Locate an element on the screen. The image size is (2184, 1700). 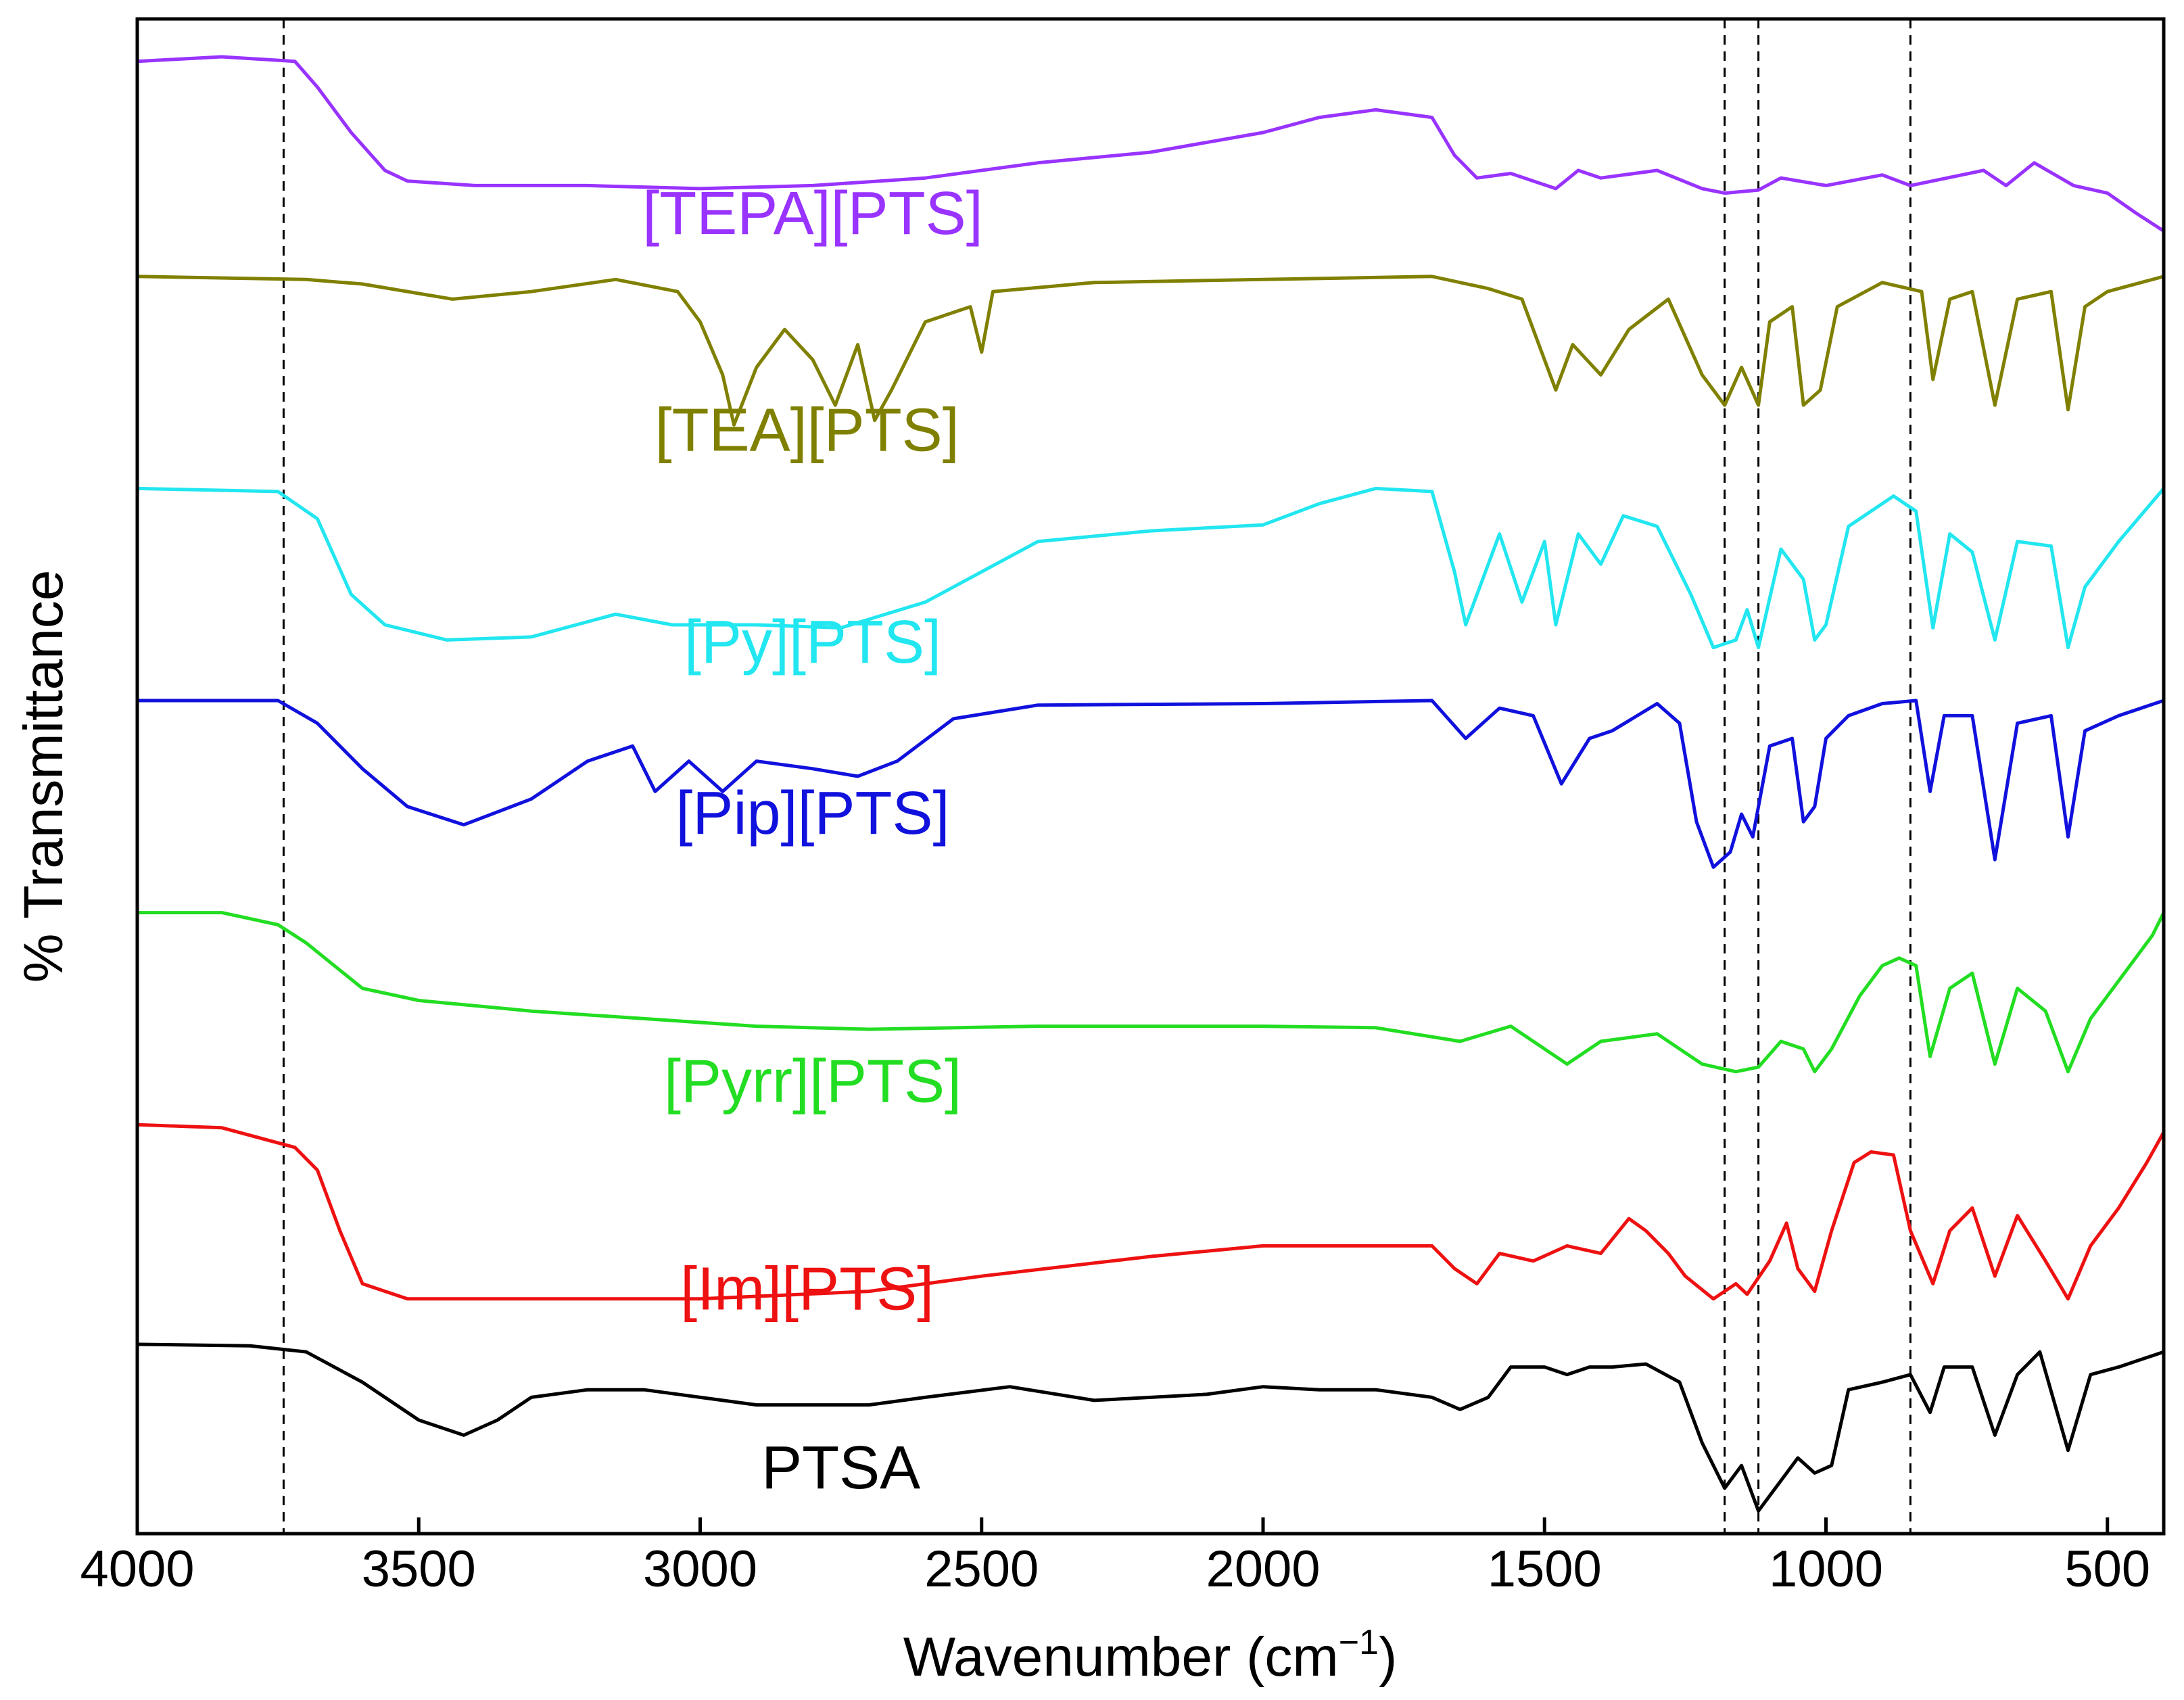
series-label: [Py][PTS] is located at coordinates (812, 642).